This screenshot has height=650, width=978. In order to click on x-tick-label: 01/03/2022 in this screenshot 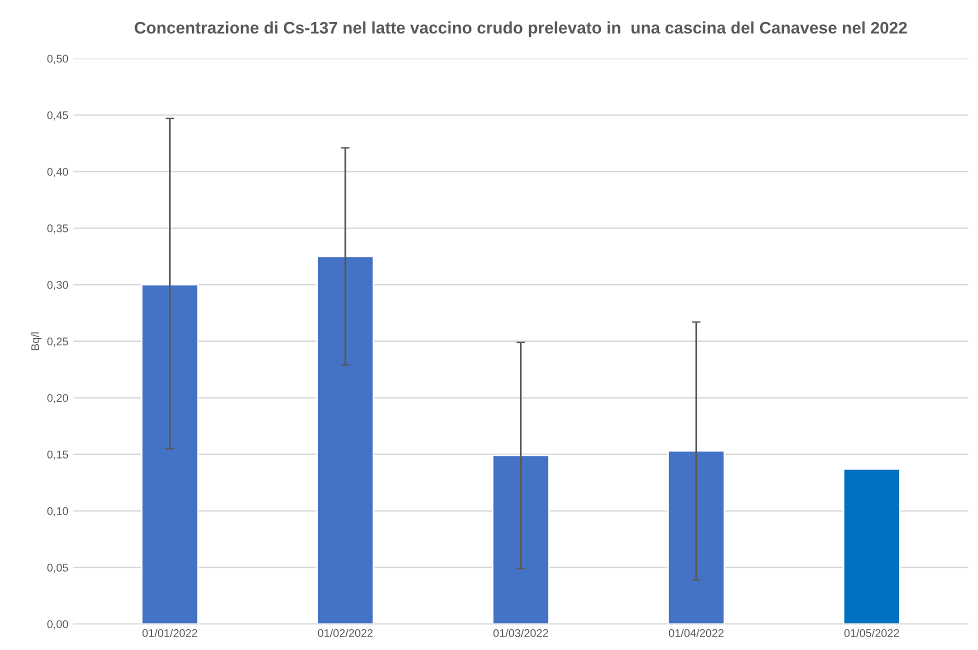, I will do `click(520, 633)`.